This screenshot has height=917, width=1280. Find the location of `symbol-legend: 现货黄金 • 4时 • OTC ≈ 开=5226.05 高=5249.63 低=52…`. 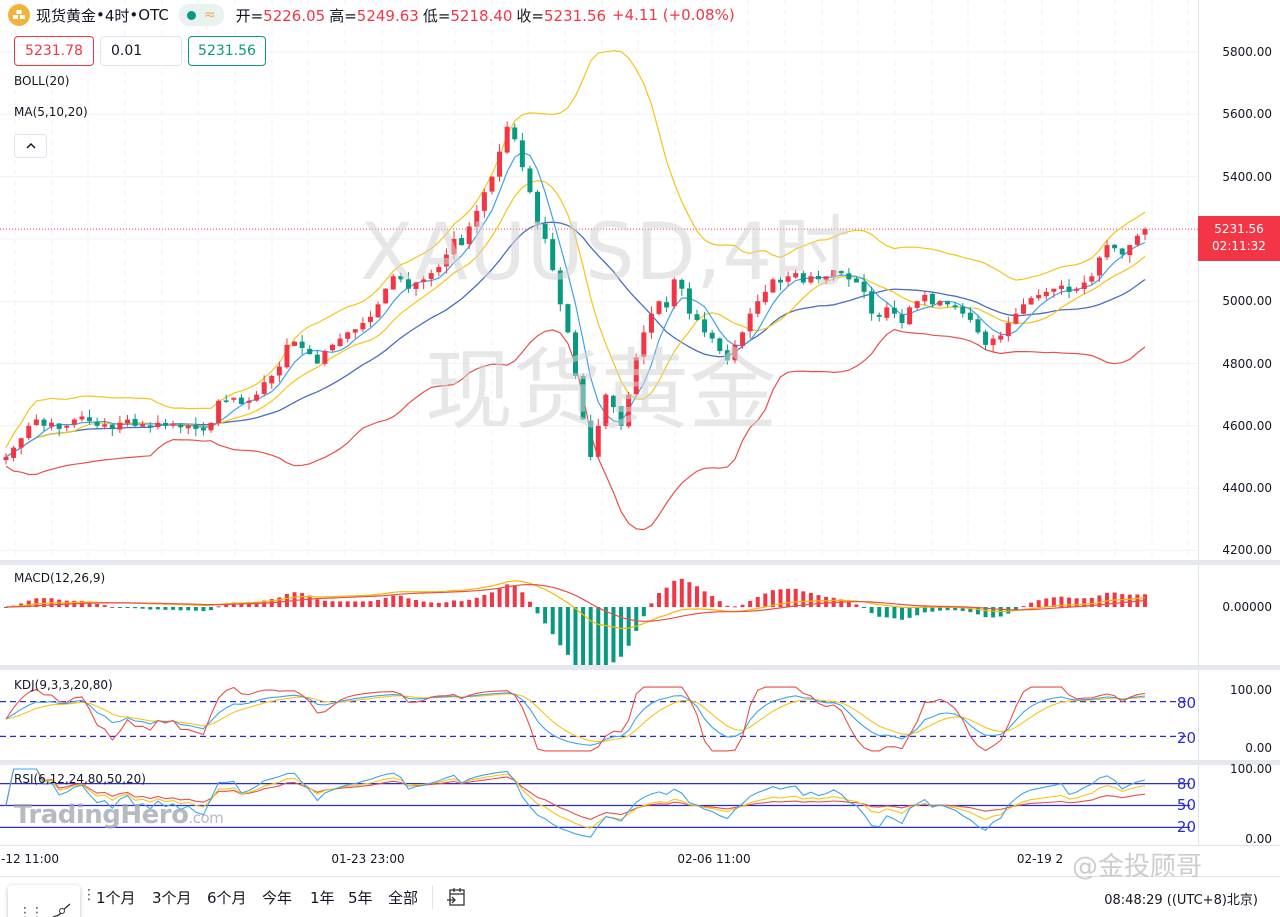

symbol-legend: 现货黄金 • 4时 • OTC ≈ 开=5226.05 高=5249.63 低=52… is located at coordinates (371, 15).